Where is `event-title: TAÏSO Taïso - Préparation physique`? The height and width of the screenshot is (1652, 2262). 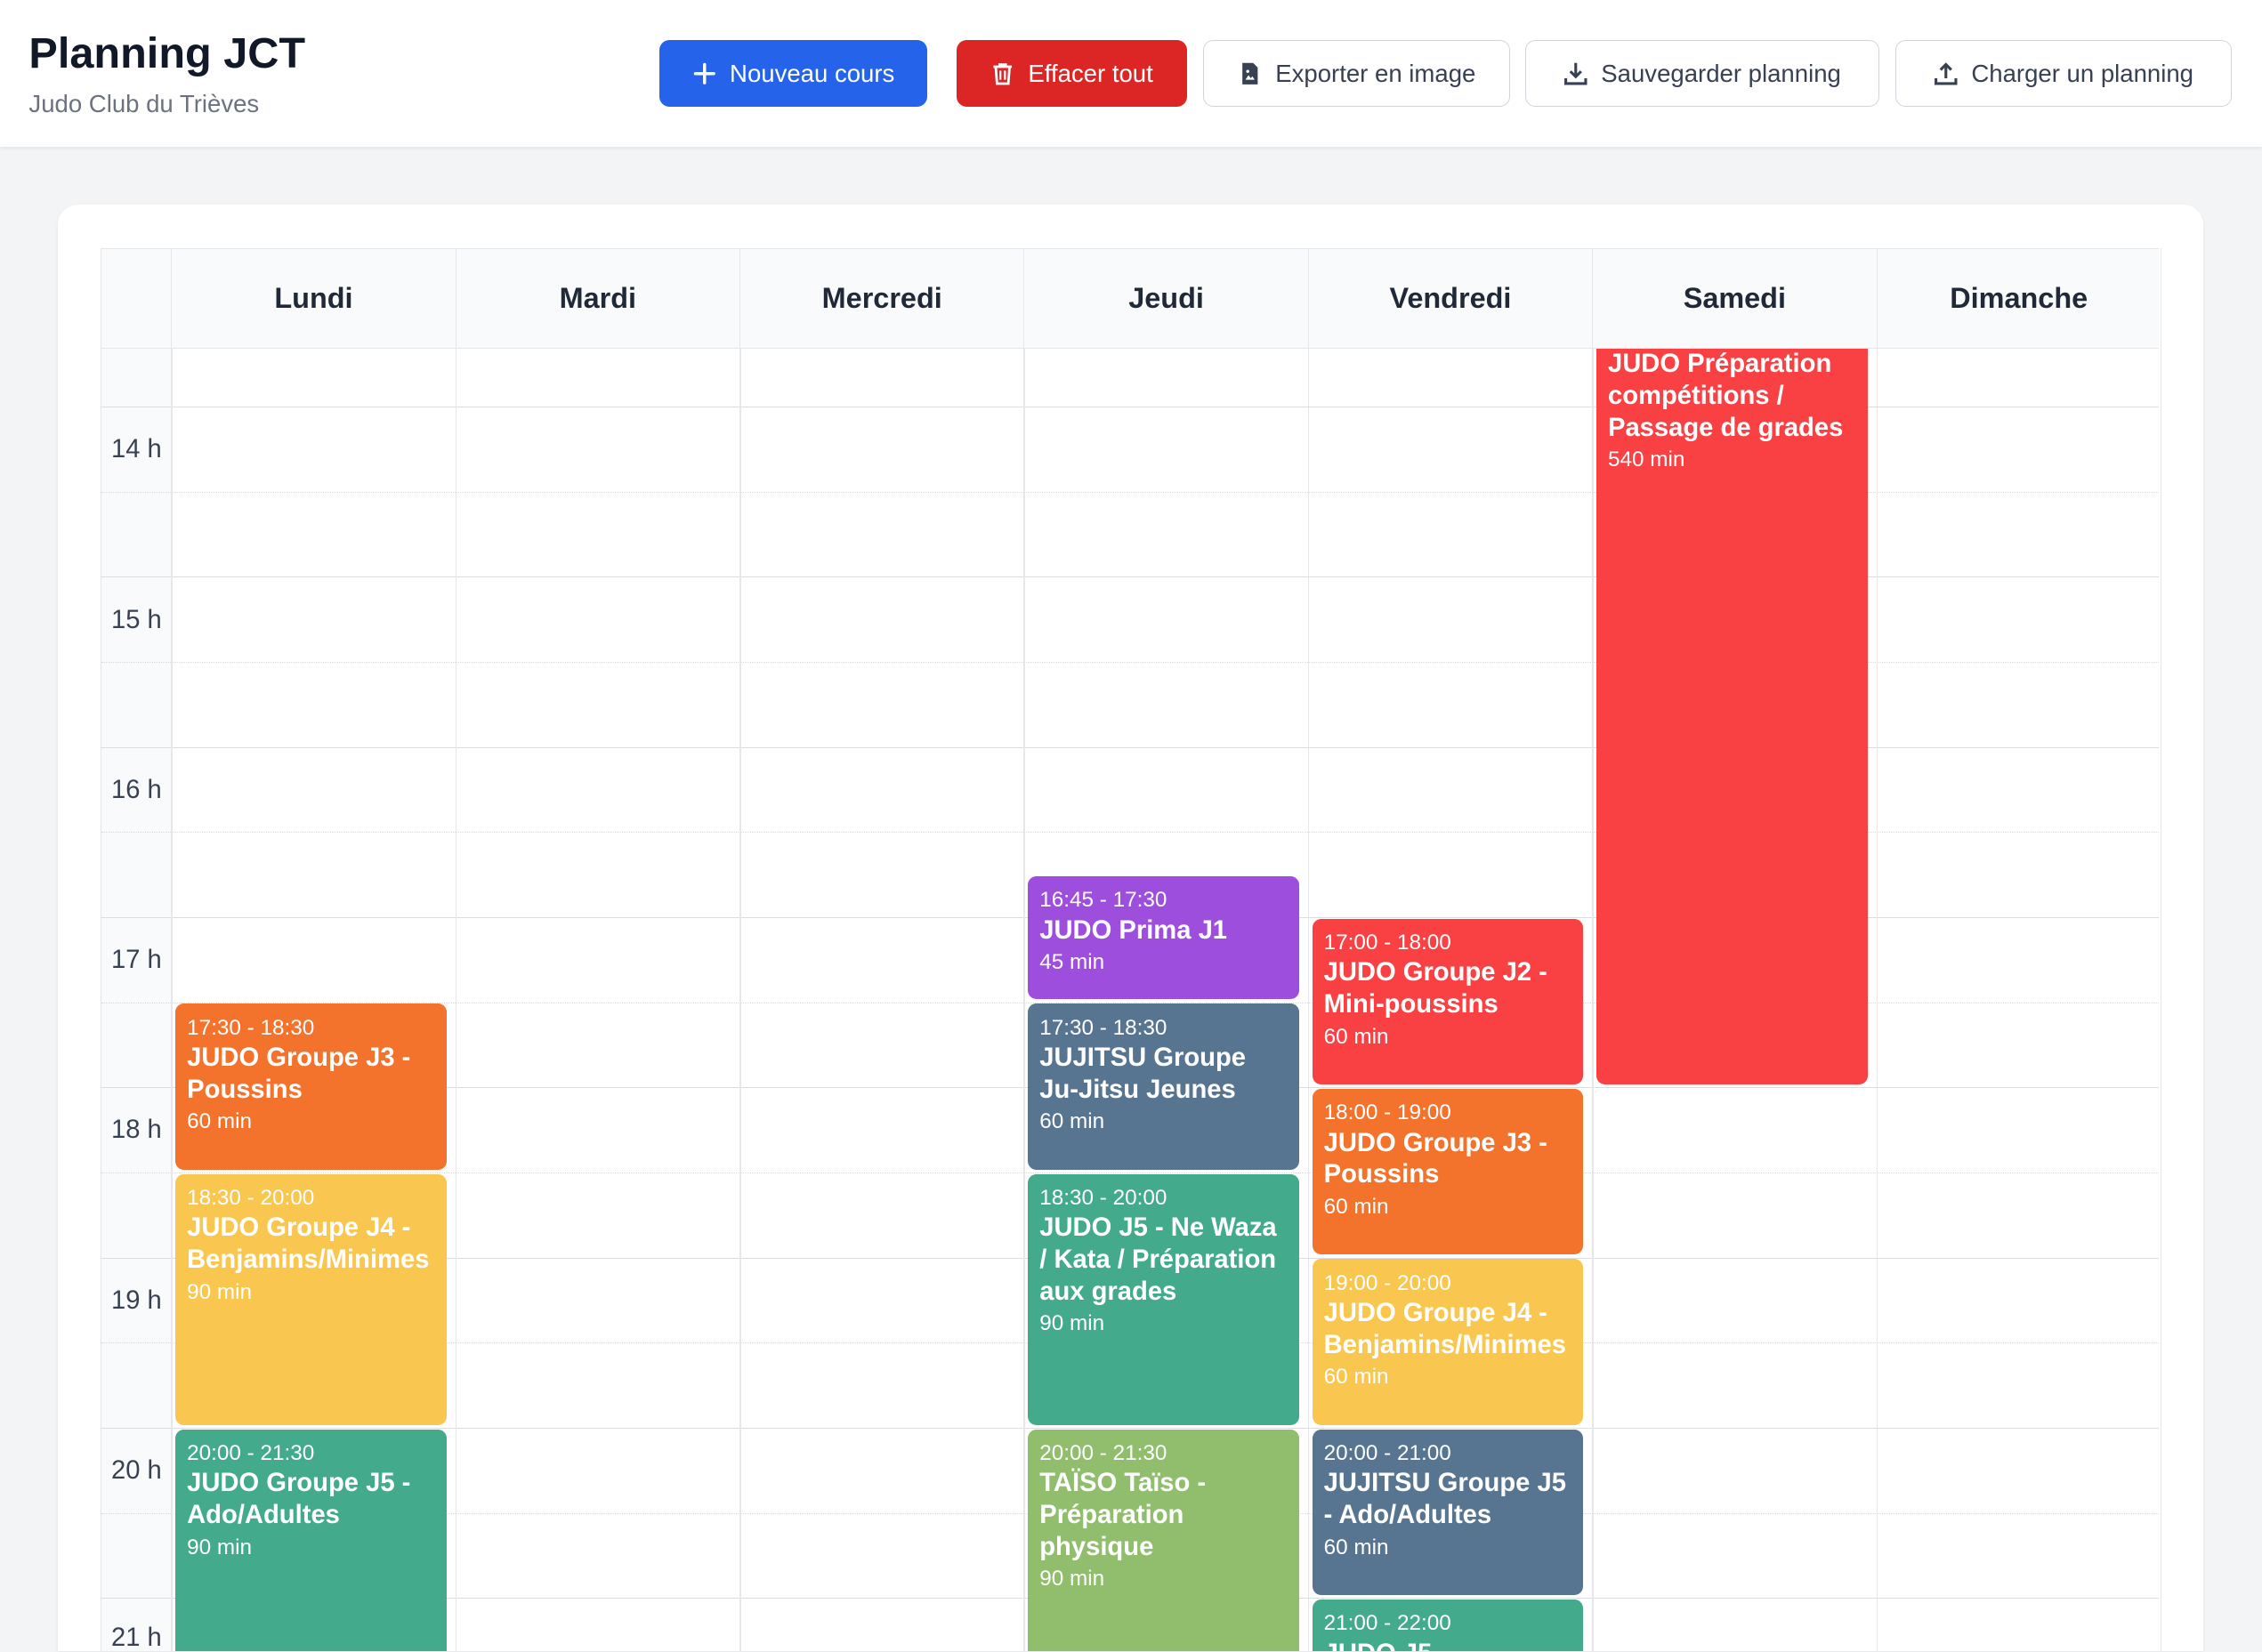 event-title: TAÏSO Taïso - Préparation physique is located at coordinates (1123, 1515).